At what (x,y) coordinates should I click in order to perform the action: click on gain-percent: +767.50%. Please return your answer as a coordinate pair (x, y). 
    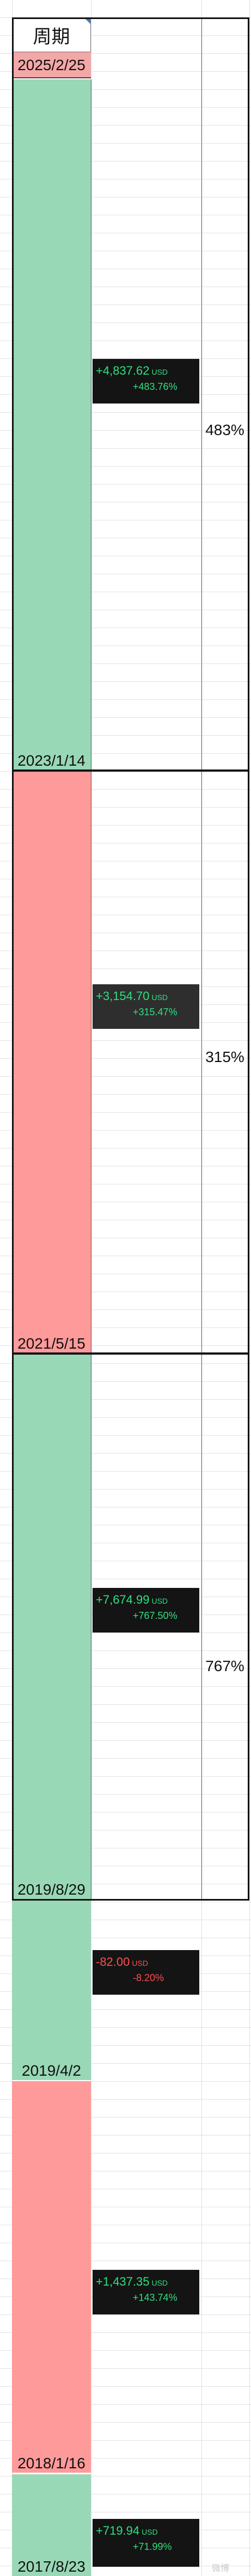
    Looking at the image, I should click on (155, 1615).